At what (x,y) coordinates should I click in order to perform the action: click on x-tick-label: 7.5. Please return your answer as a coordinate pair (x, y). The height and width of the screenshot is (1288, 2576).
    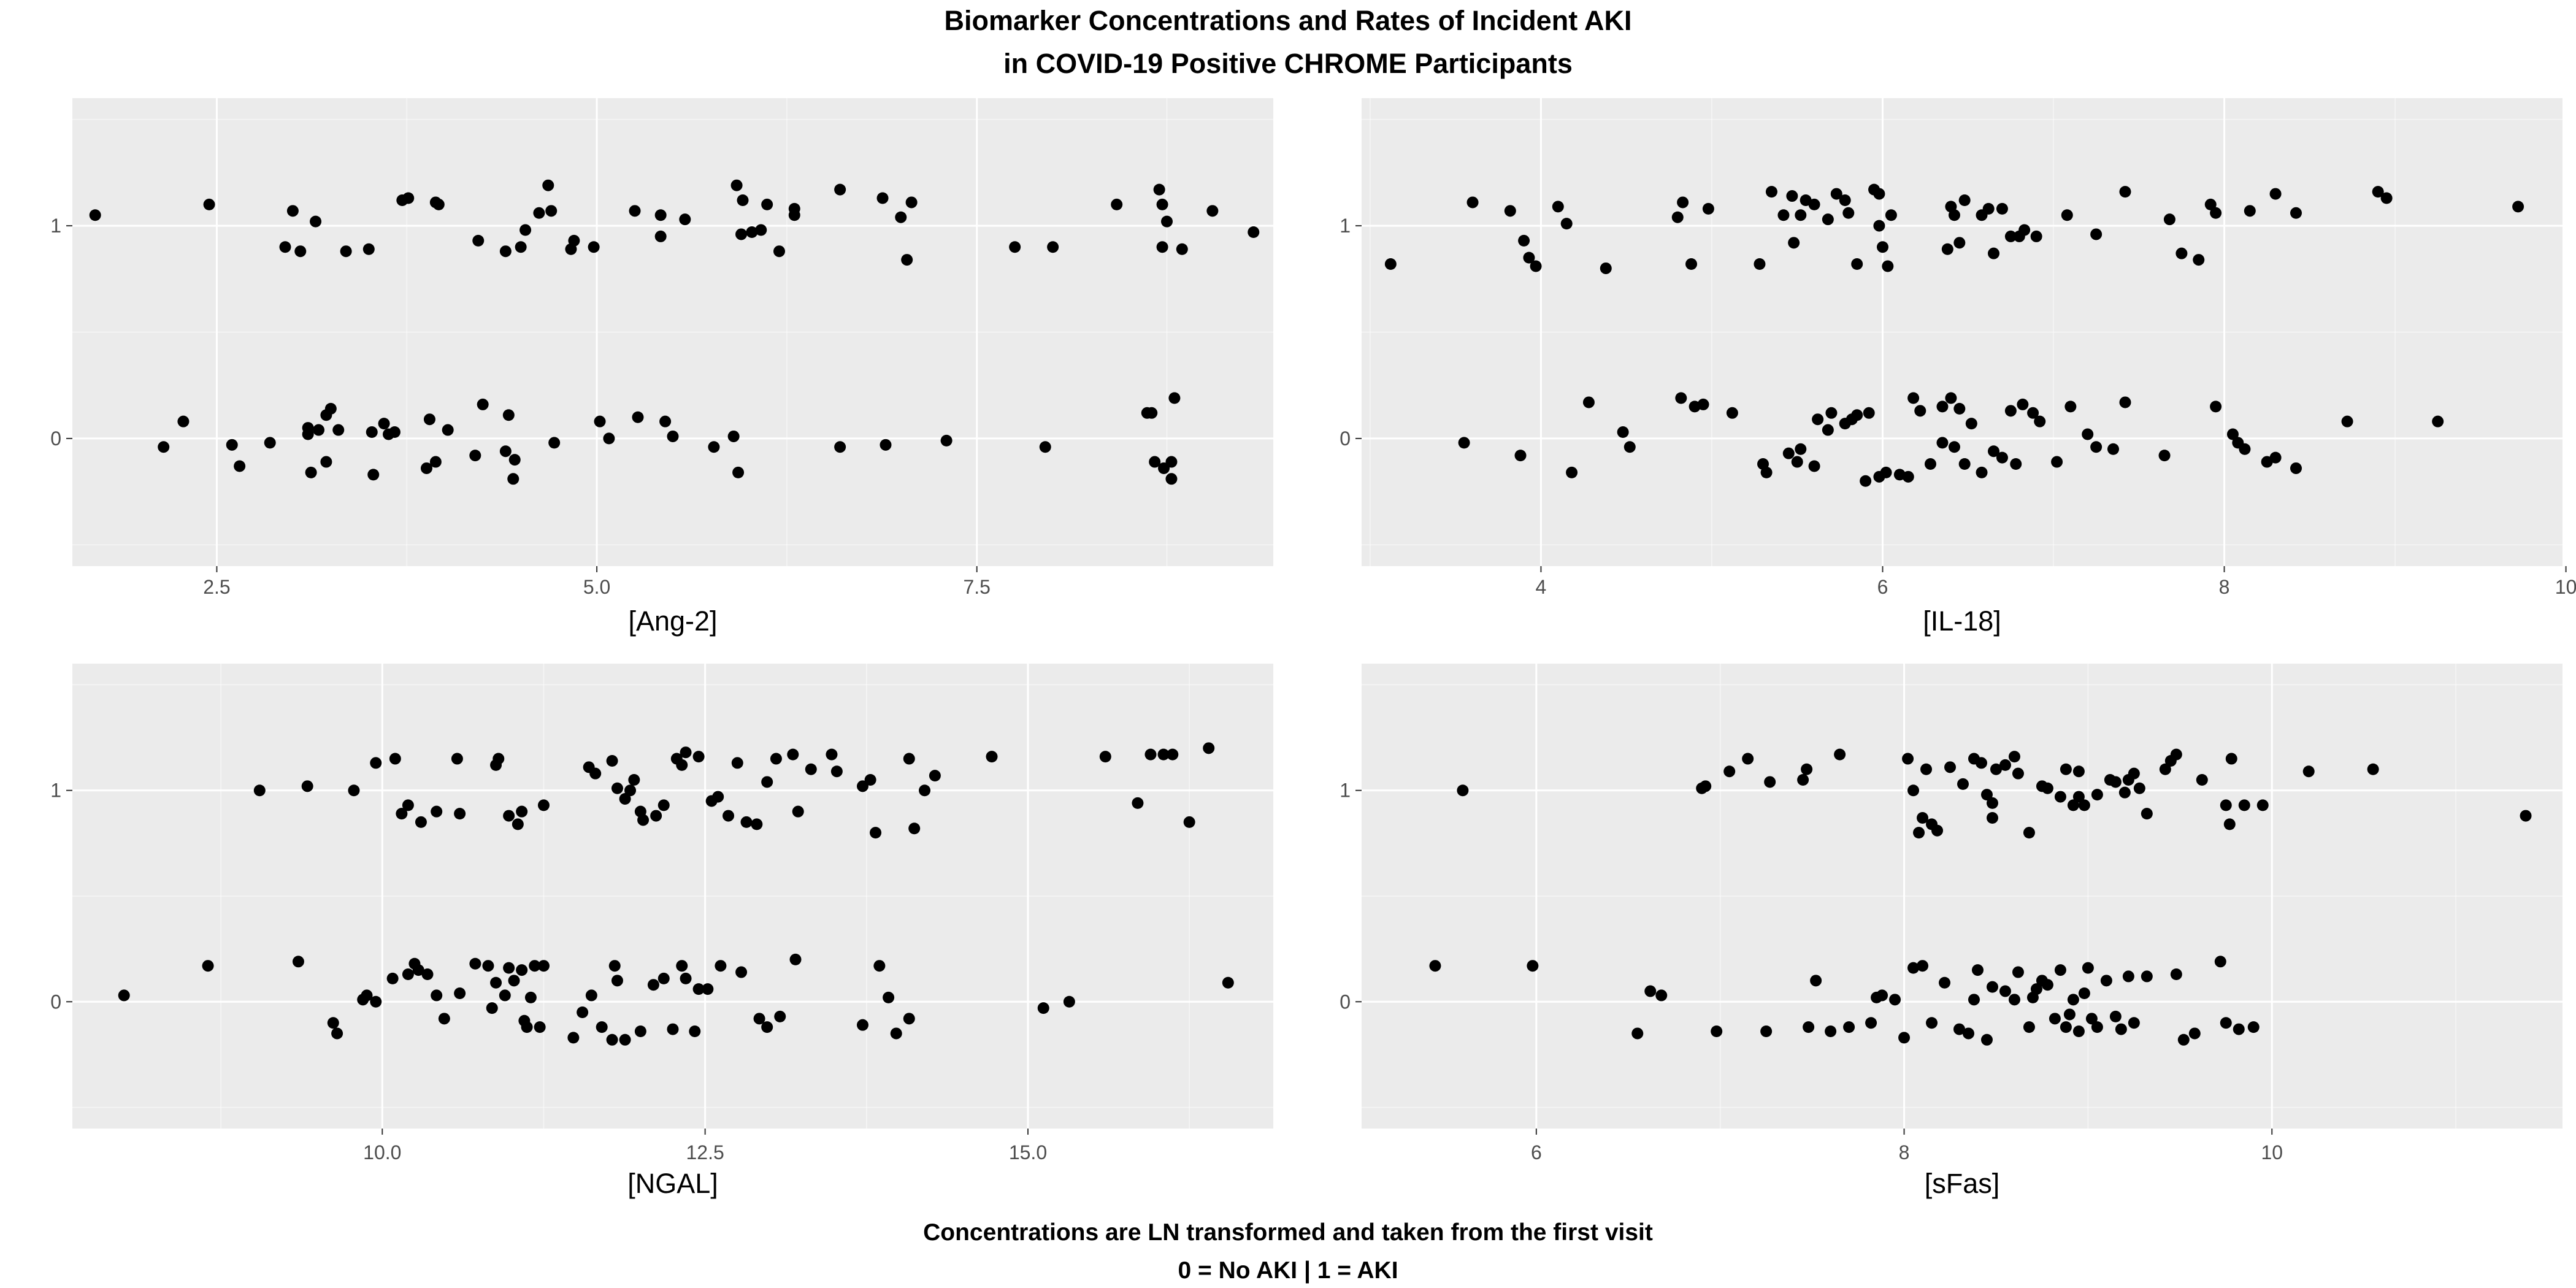
    Looking at the image, I should click on (976, 587).